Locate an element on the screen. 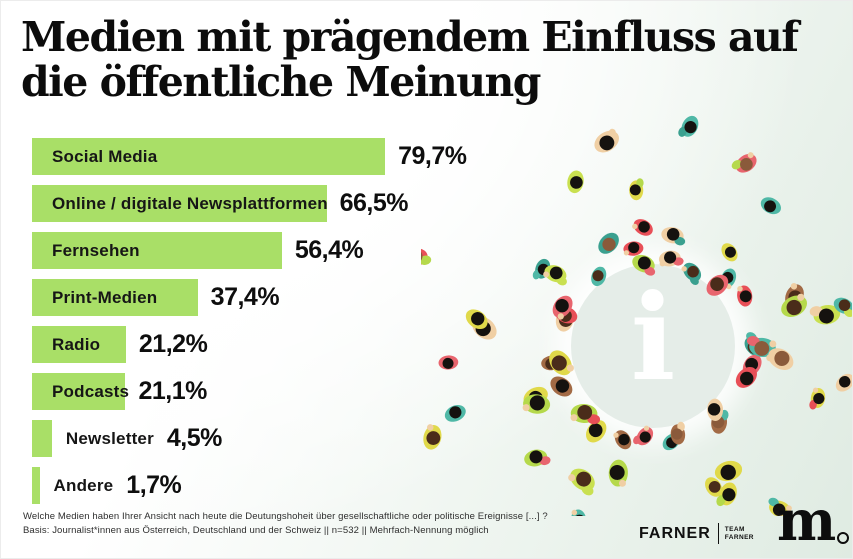 The width and height of the screenshot is (853, 559). team-farner-label: TEAM FARNER is located at coordinates (739, 534).